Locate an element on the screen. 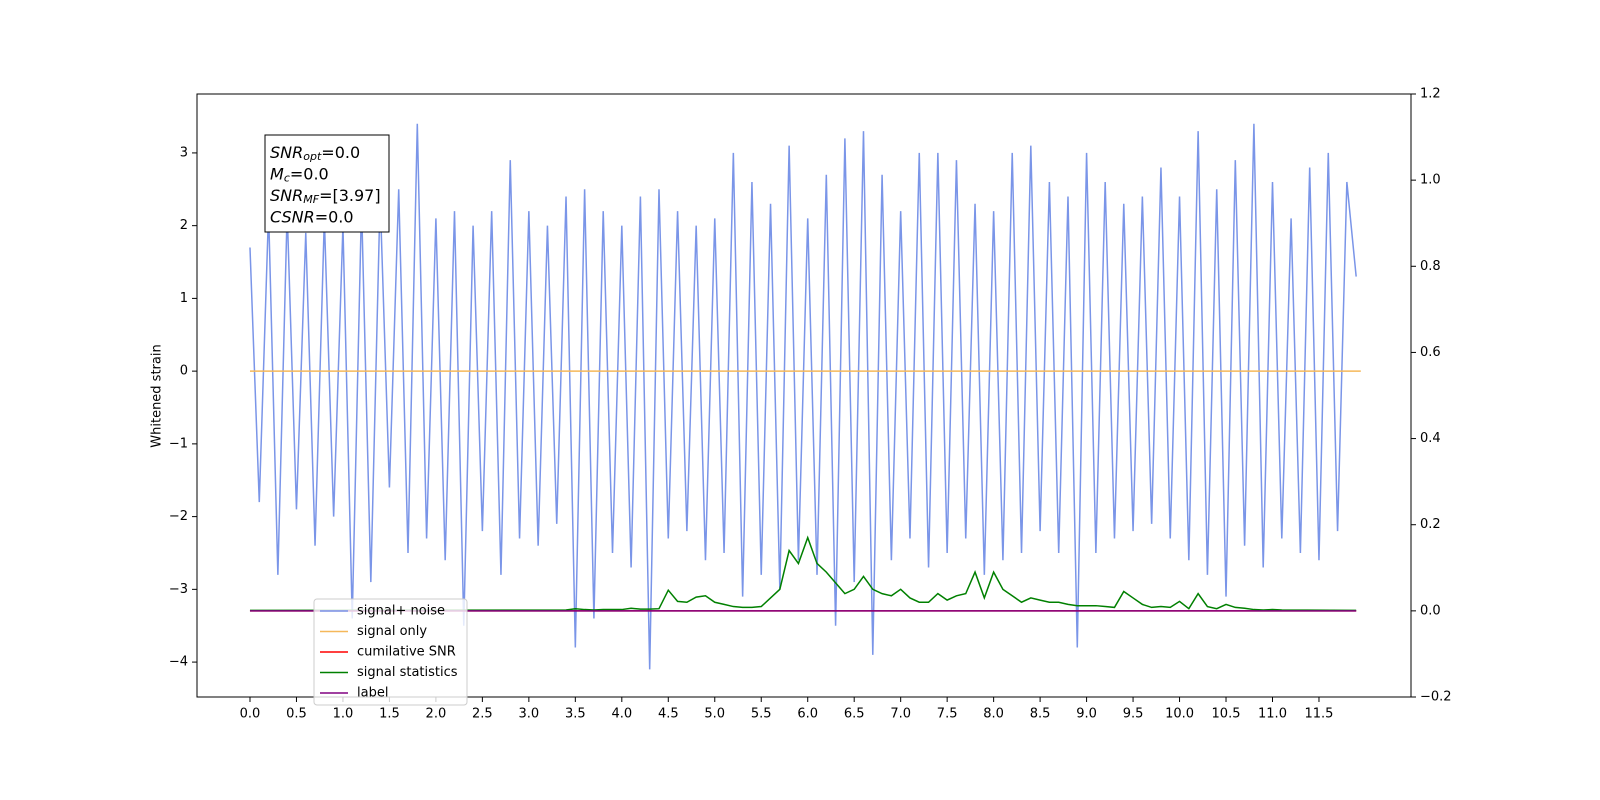  x-tick-label: 10.0 is located at coordinates (1179, 714).